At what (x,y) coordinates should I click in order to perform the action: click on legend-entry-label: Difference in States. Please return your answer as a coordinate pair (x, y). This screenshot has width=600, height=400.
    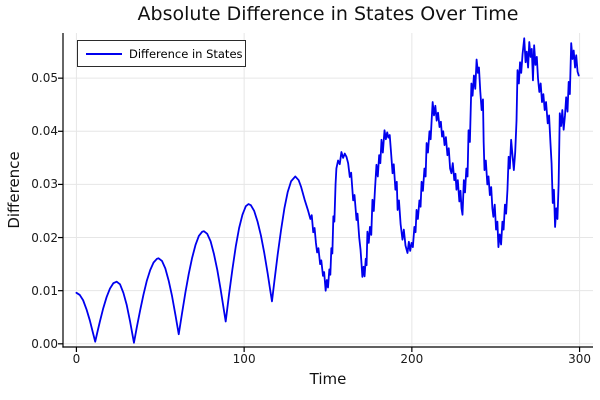
    Looking at the image, I should click on (186, 53).